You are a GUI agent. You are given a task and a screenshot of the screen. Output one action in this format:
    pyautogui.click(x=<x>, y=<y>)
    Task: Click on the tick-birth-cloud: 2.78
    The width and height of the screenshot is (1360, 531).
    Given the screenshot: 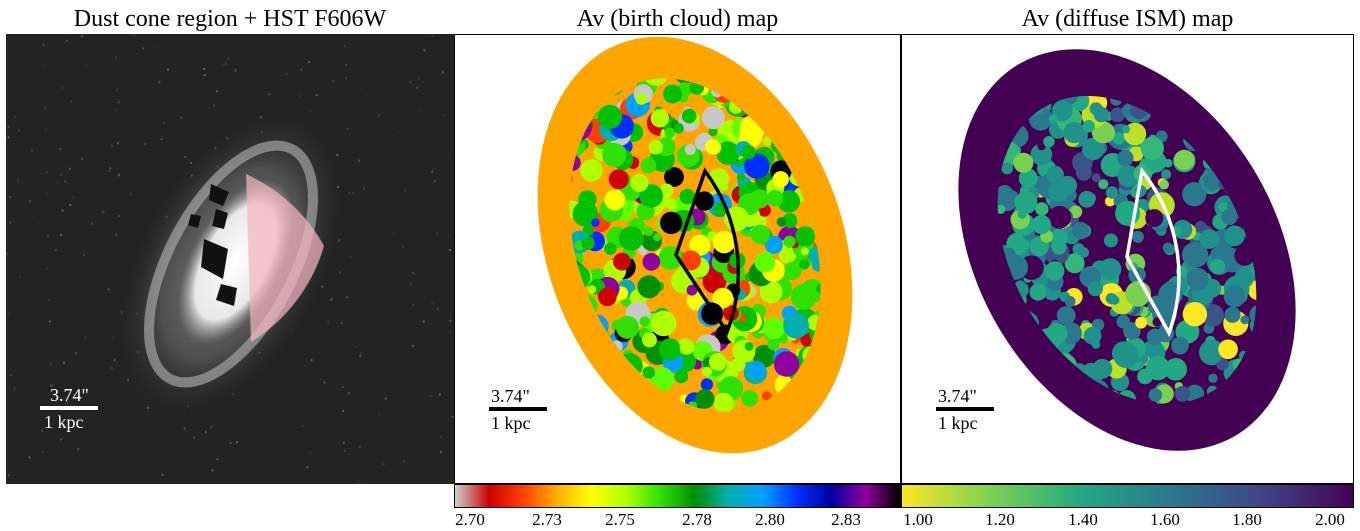 What is the action you would take?
    pyautogui.click(x=697, y=519)
    